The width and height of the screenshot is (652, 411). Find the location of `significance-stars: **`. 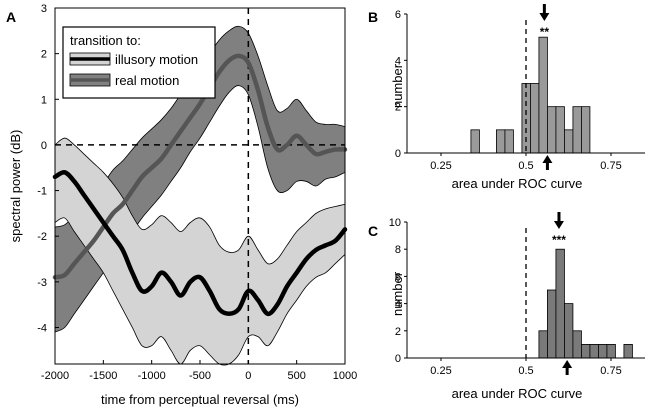

significance-stars: ** is located at coordinates (545, 32).